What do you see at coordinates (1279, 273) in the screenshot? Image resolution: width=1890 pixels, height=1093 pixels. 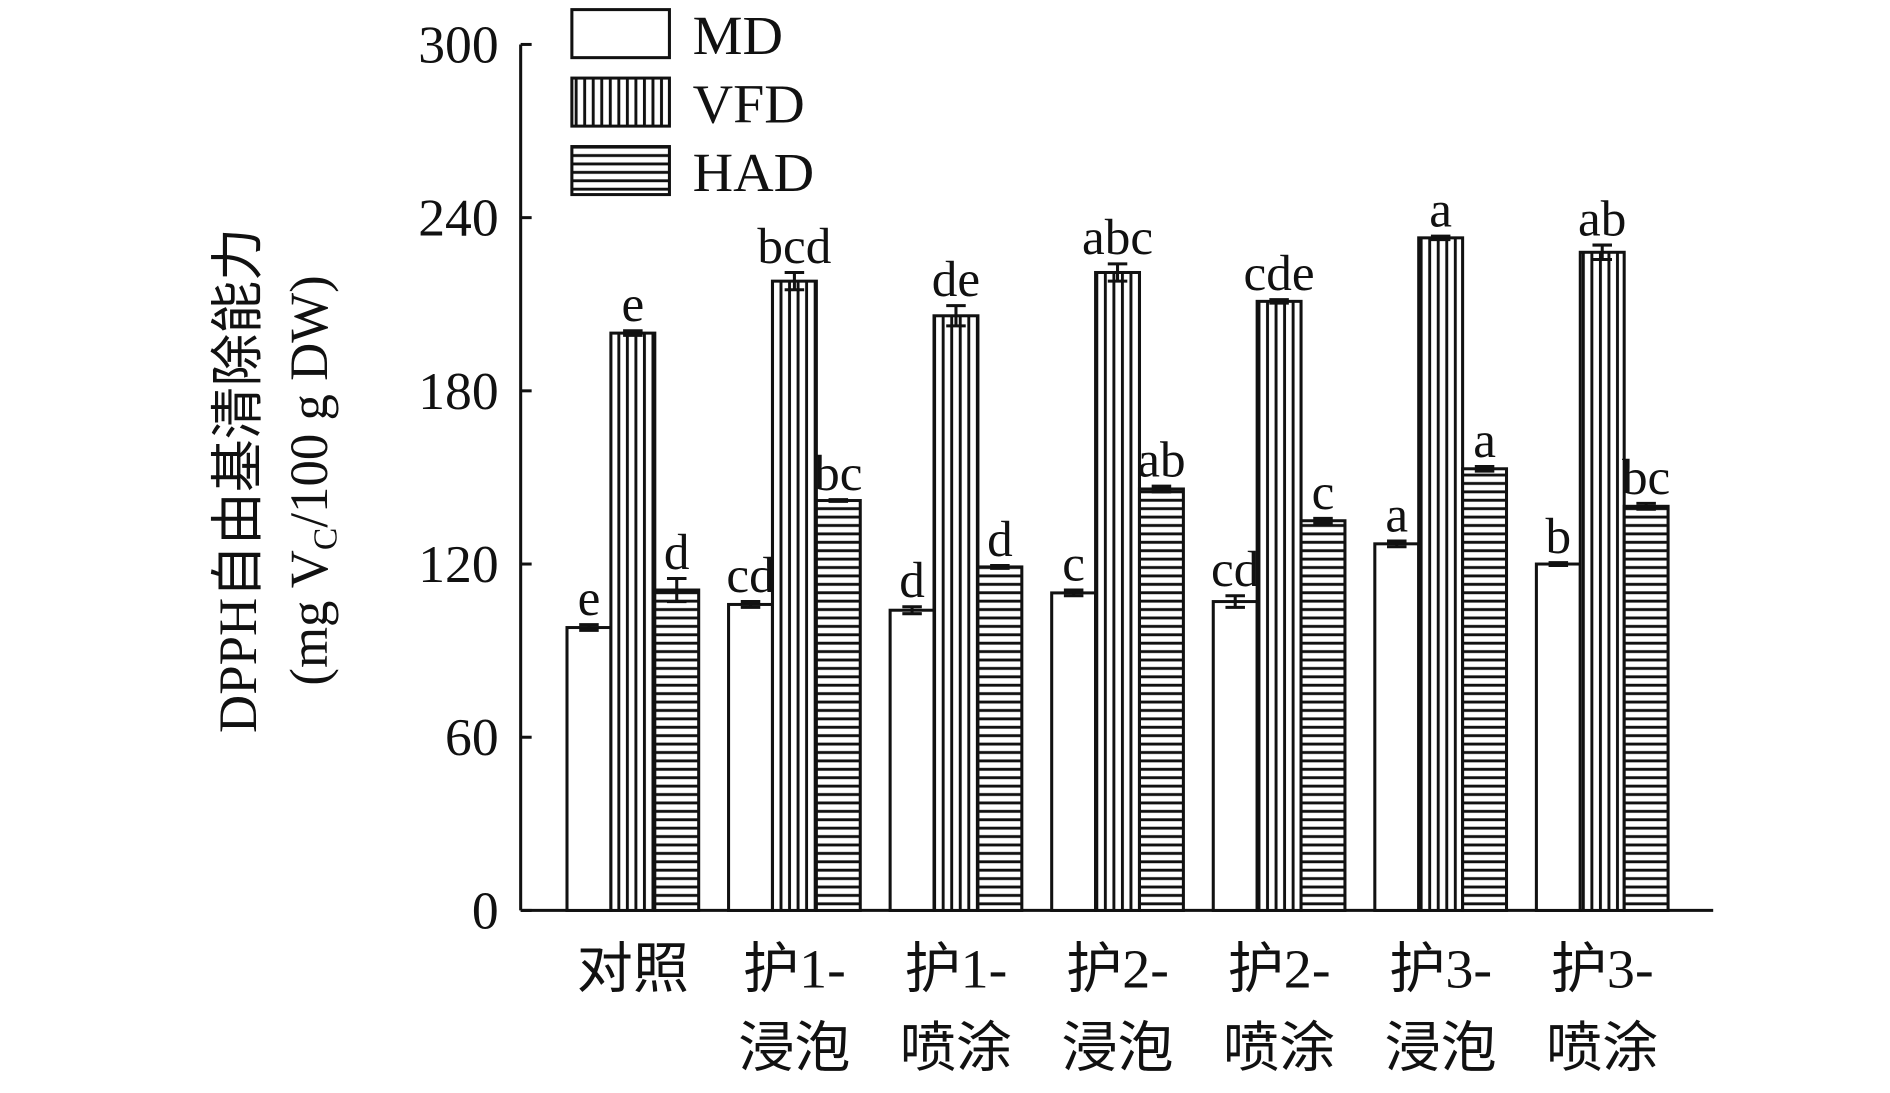 I see `significance-letter: cde` at bounding box center [1279, 273].